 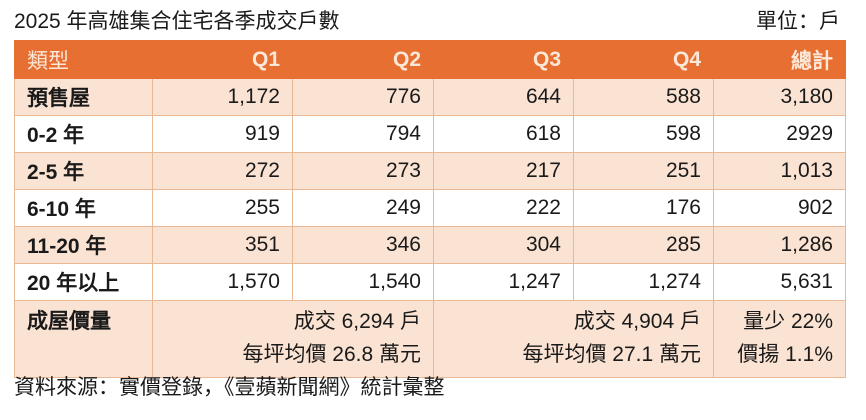 I want to click on summary-second-half: 成交 4,904 戶 每坪均價 27.1 萬元, so click(x=573, y=339).